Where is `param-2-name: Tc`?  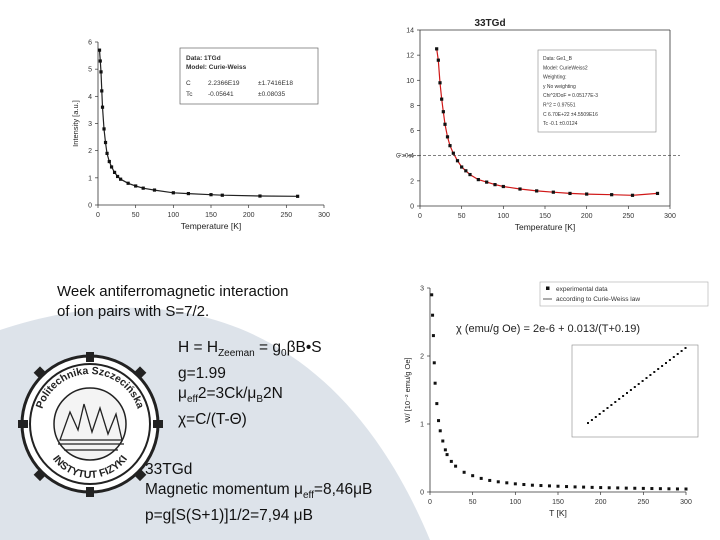 param-2-name: Tc is located at coordinates (189, 94).